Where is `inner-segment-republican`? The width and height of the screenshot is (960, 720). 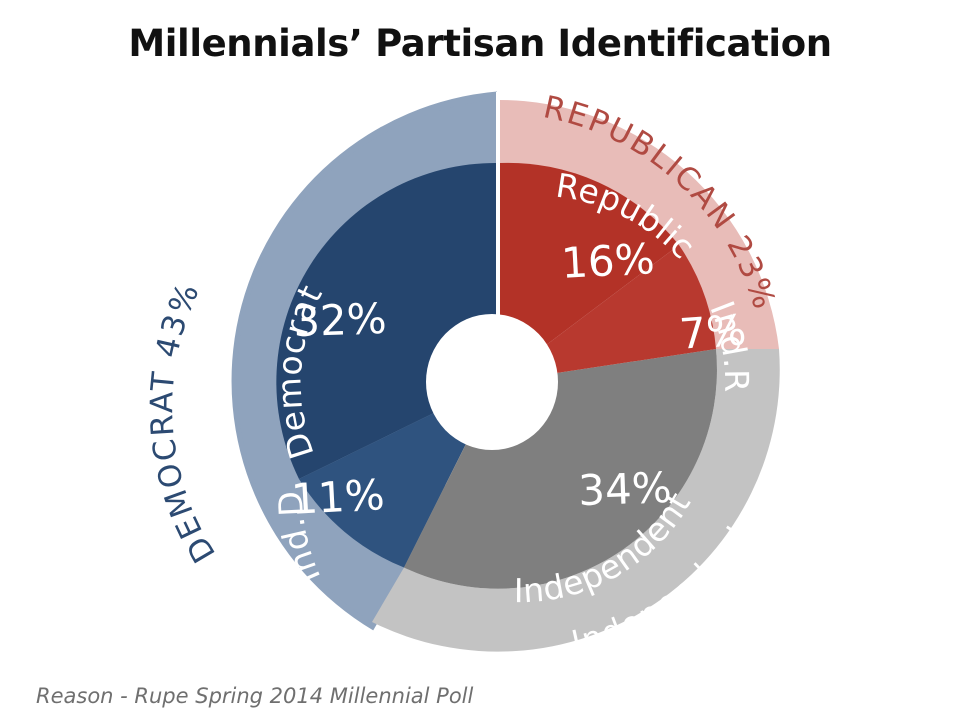
inner-segment-republican is located at coordinates (588, 272).